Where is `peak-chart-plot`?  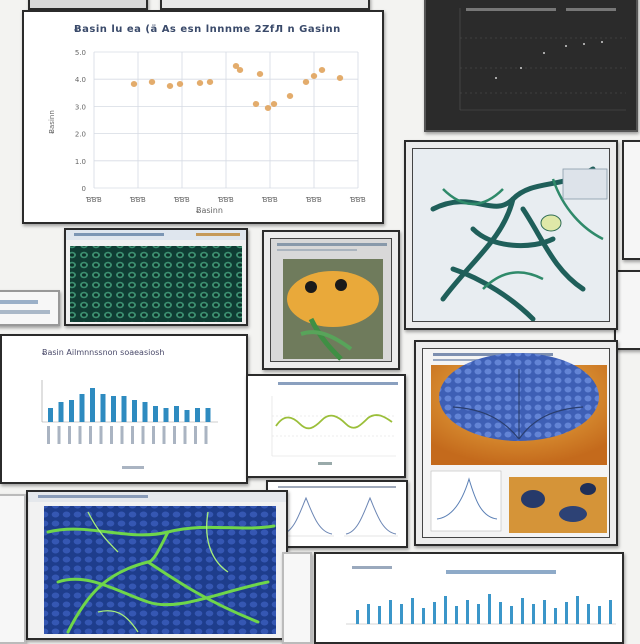
peak-chart-plot is located at coordinates (338, 511).